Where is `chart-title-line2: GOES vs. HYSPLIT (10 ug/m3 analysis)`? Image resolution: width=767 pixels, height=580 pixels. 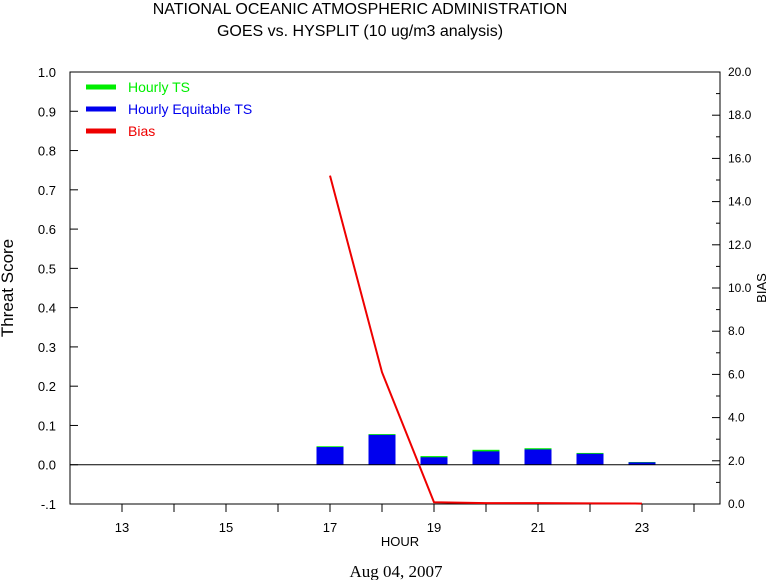 chart-title-line2: GOES vs. HYSPLIT (10 ug/m3 analysis) is located at coordinates (360, 31).